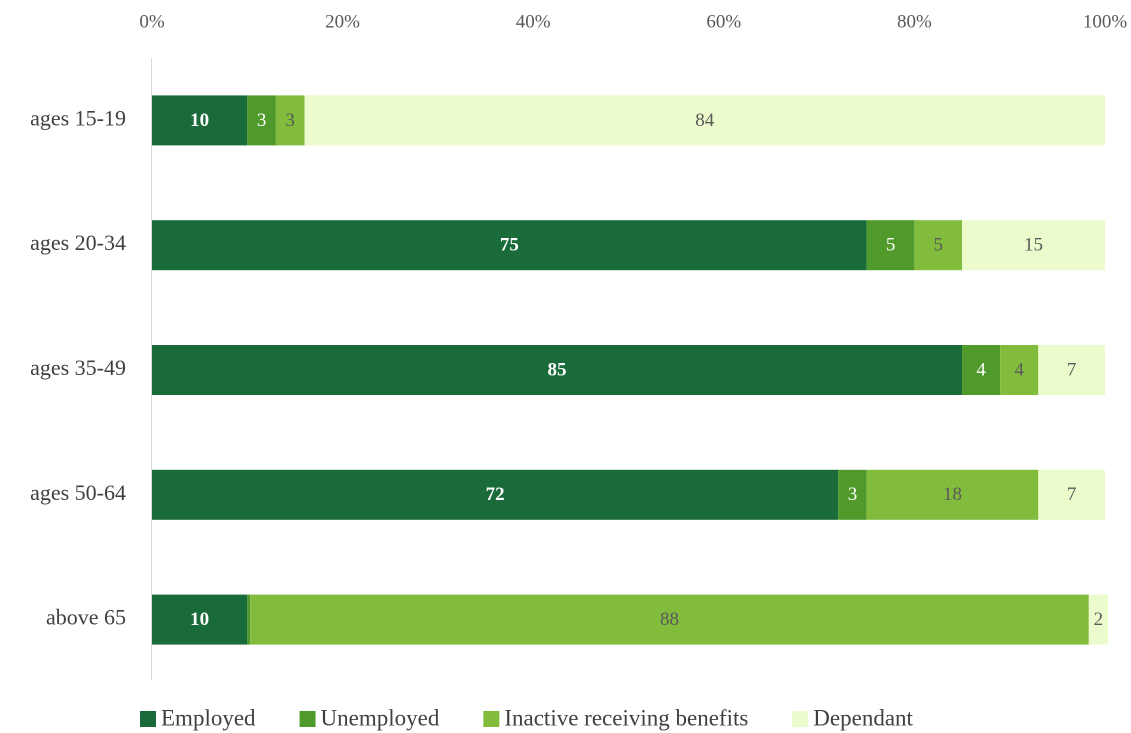 The image size is (1131, 733). What do you see at coordinates (533, 21) in the screenshot?
I see `x-tick-label: 40%` at bounding box center [533, 21].